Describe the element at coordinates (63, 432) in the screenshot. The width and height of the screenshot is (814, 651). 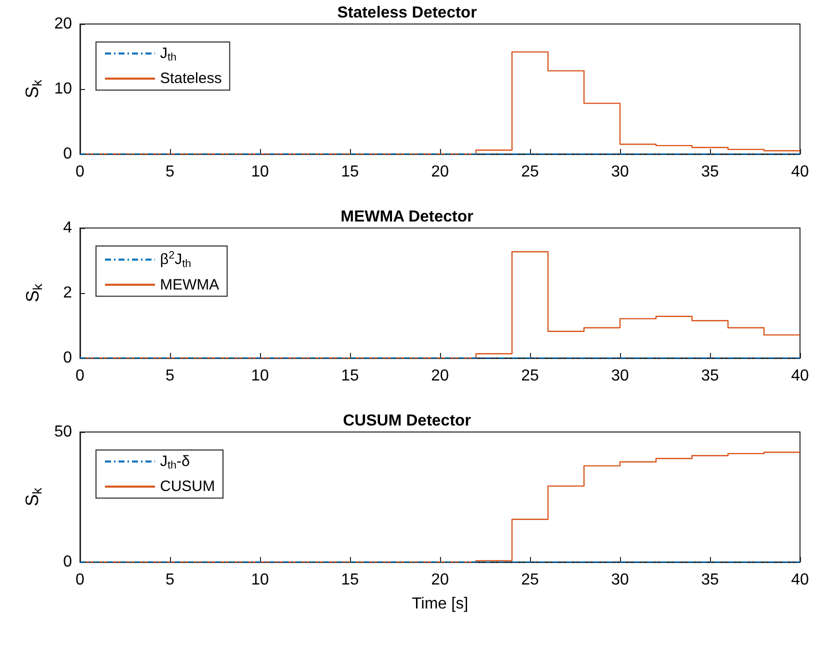
I see `y-tick-label: 50` at that location.